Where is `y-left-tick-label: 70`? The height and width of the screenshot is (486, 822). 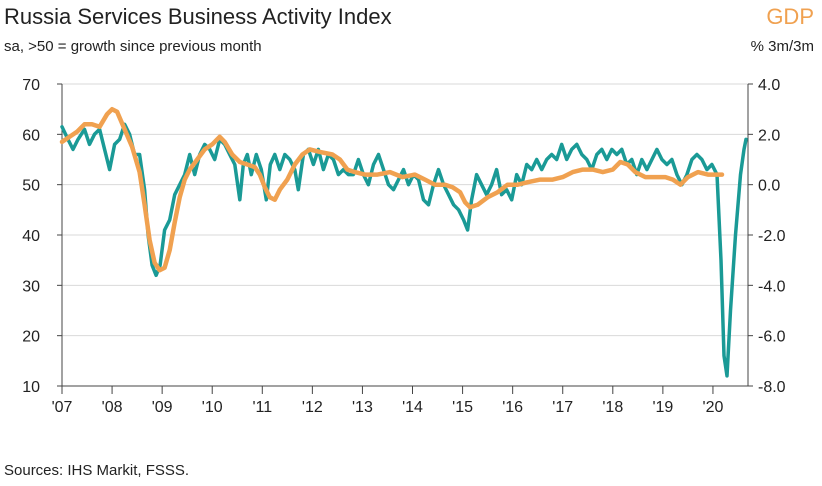
y-left-tick-label: 70 is located at coordinates (31, 85).